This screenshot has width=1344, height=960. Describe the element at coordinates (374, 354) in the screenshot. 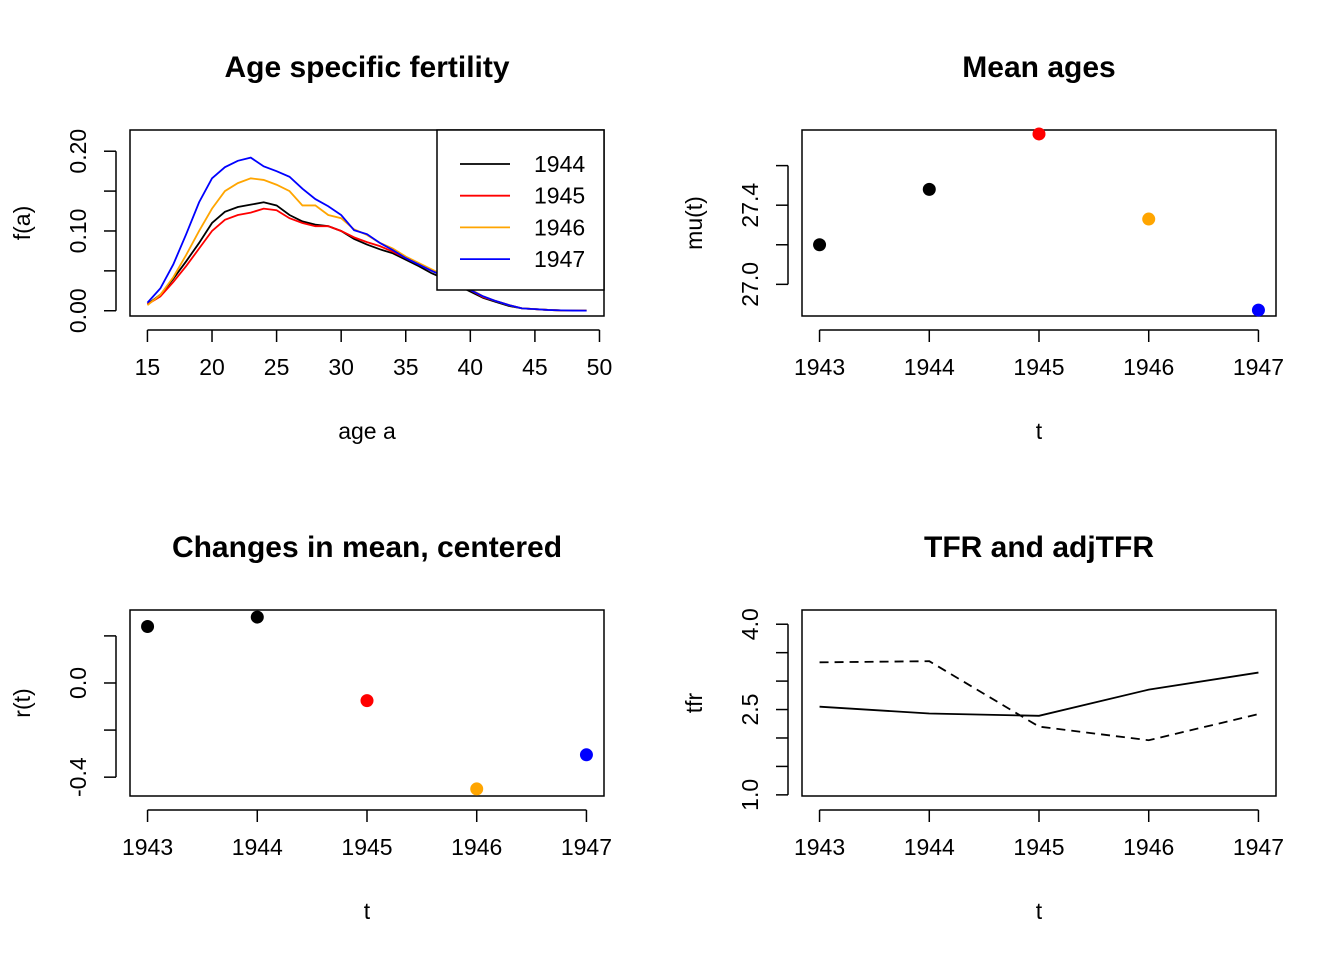

I see `x-axis: 15 20 25 30 35 40 45 50` at that location.